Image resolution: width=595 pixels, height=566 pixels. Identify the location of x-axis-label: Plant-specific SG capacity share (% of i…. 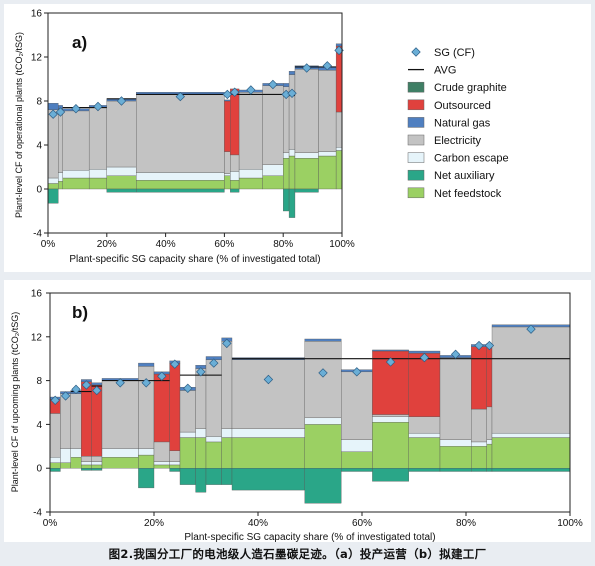
(194, 259).